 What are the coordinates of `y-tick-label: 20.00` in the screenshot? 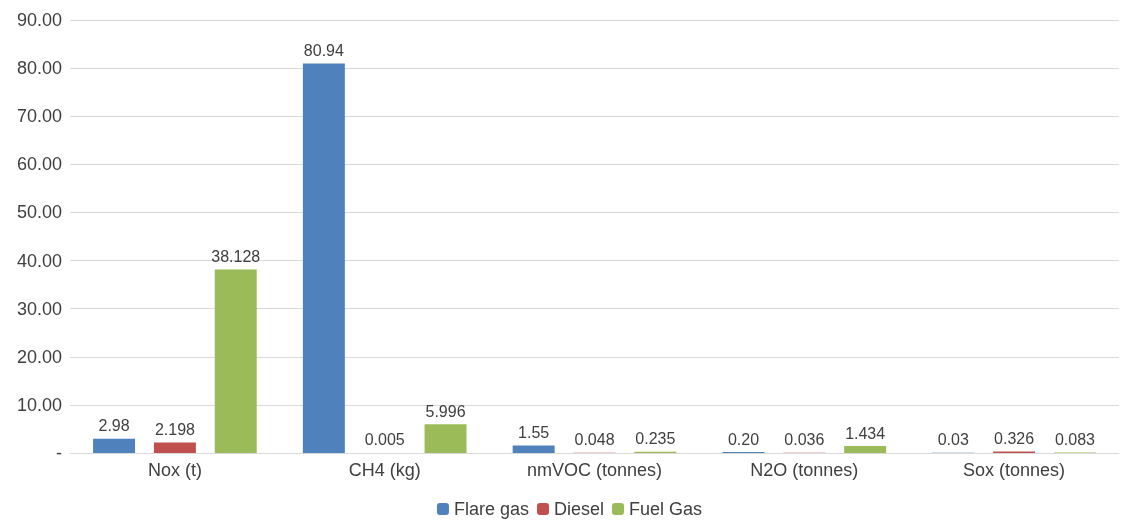 It's located at (39, 356).